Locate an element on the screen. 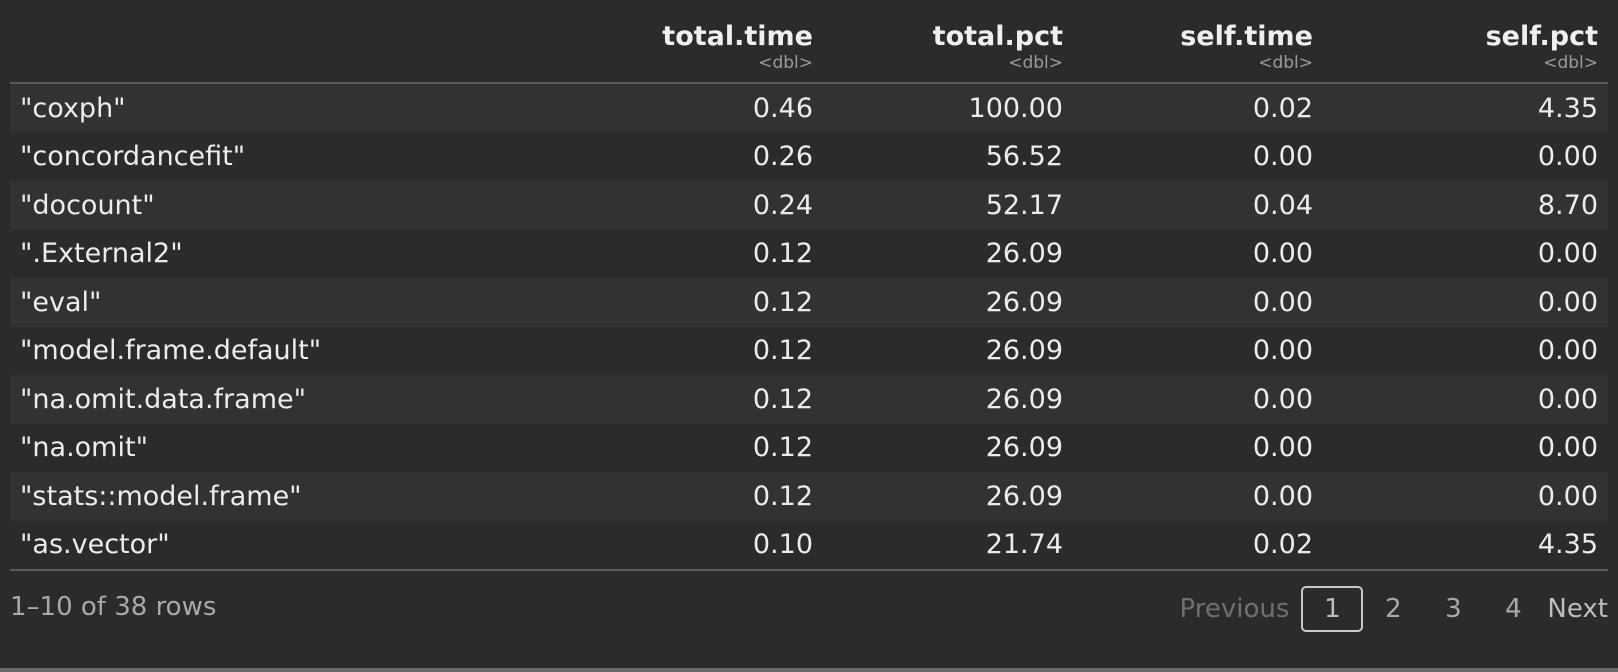 This screenshot has height=672, width=1618. table-row: "concordancefit" 0.26 56.52 0.00 0.00 is located at coordinates (809, 156).